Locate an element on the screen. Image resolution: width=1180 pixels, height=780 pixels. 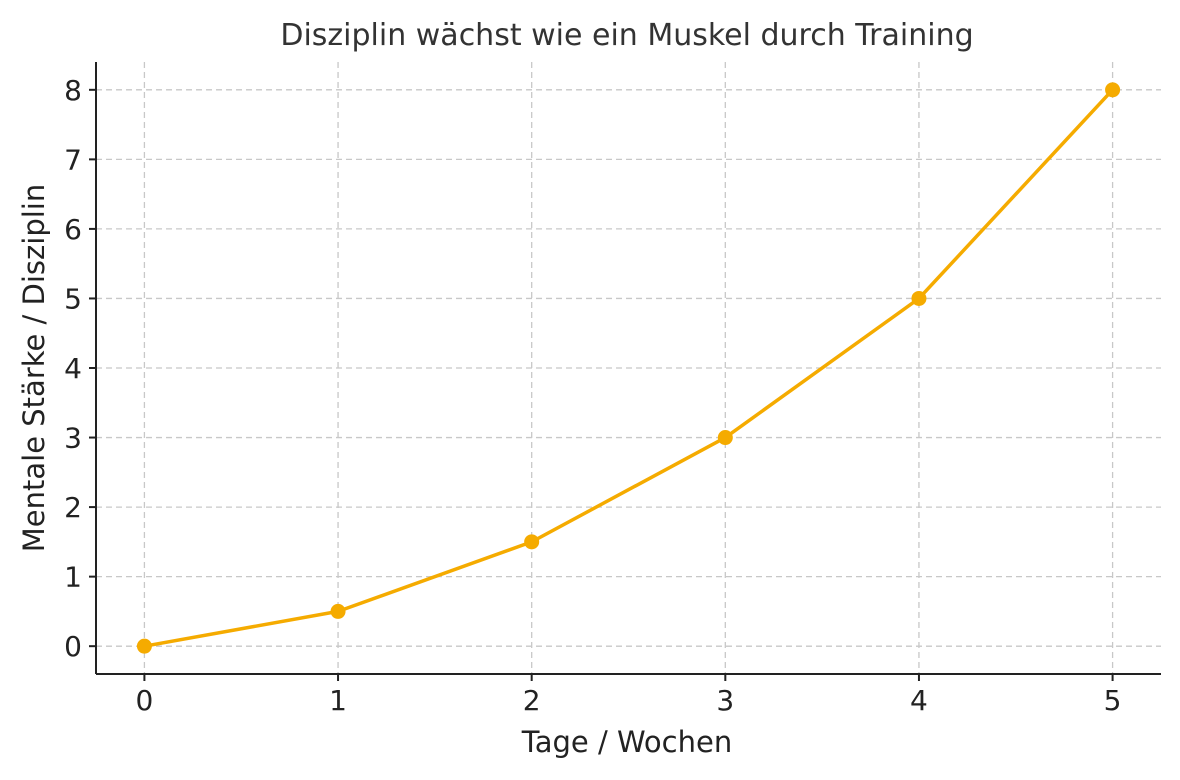
x-tick-label: 5 is located at coordinates (1113, 700).